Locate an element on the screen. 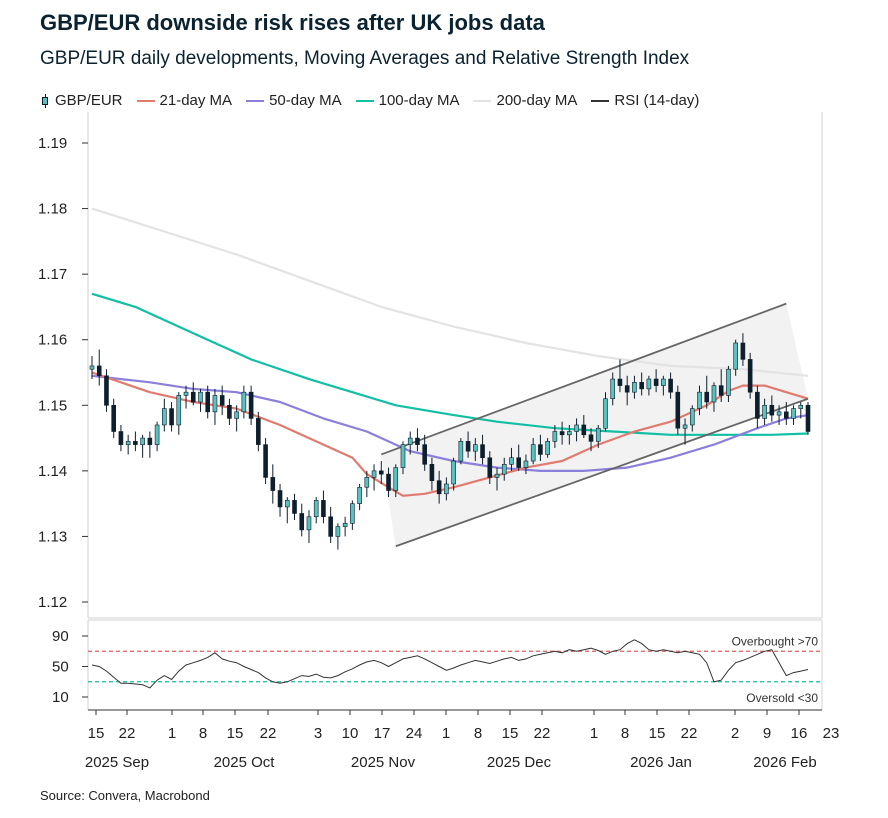 The height and width of the screenshot is (818, 888). legend-label: RSI (14-day) is located at coordinates (657, 100).